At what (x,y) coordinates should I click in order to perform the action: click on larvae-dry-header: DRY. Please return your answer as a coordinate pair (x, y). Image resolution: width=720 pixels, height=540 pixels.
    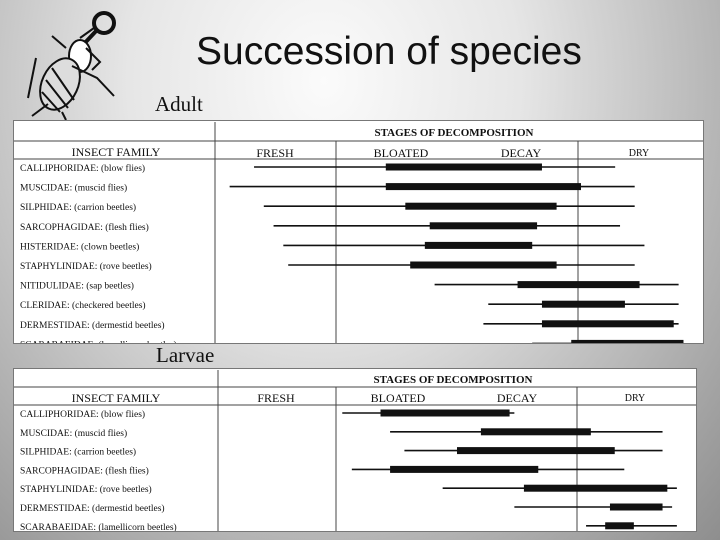
    Looking at the image, I should click on (635, 398).